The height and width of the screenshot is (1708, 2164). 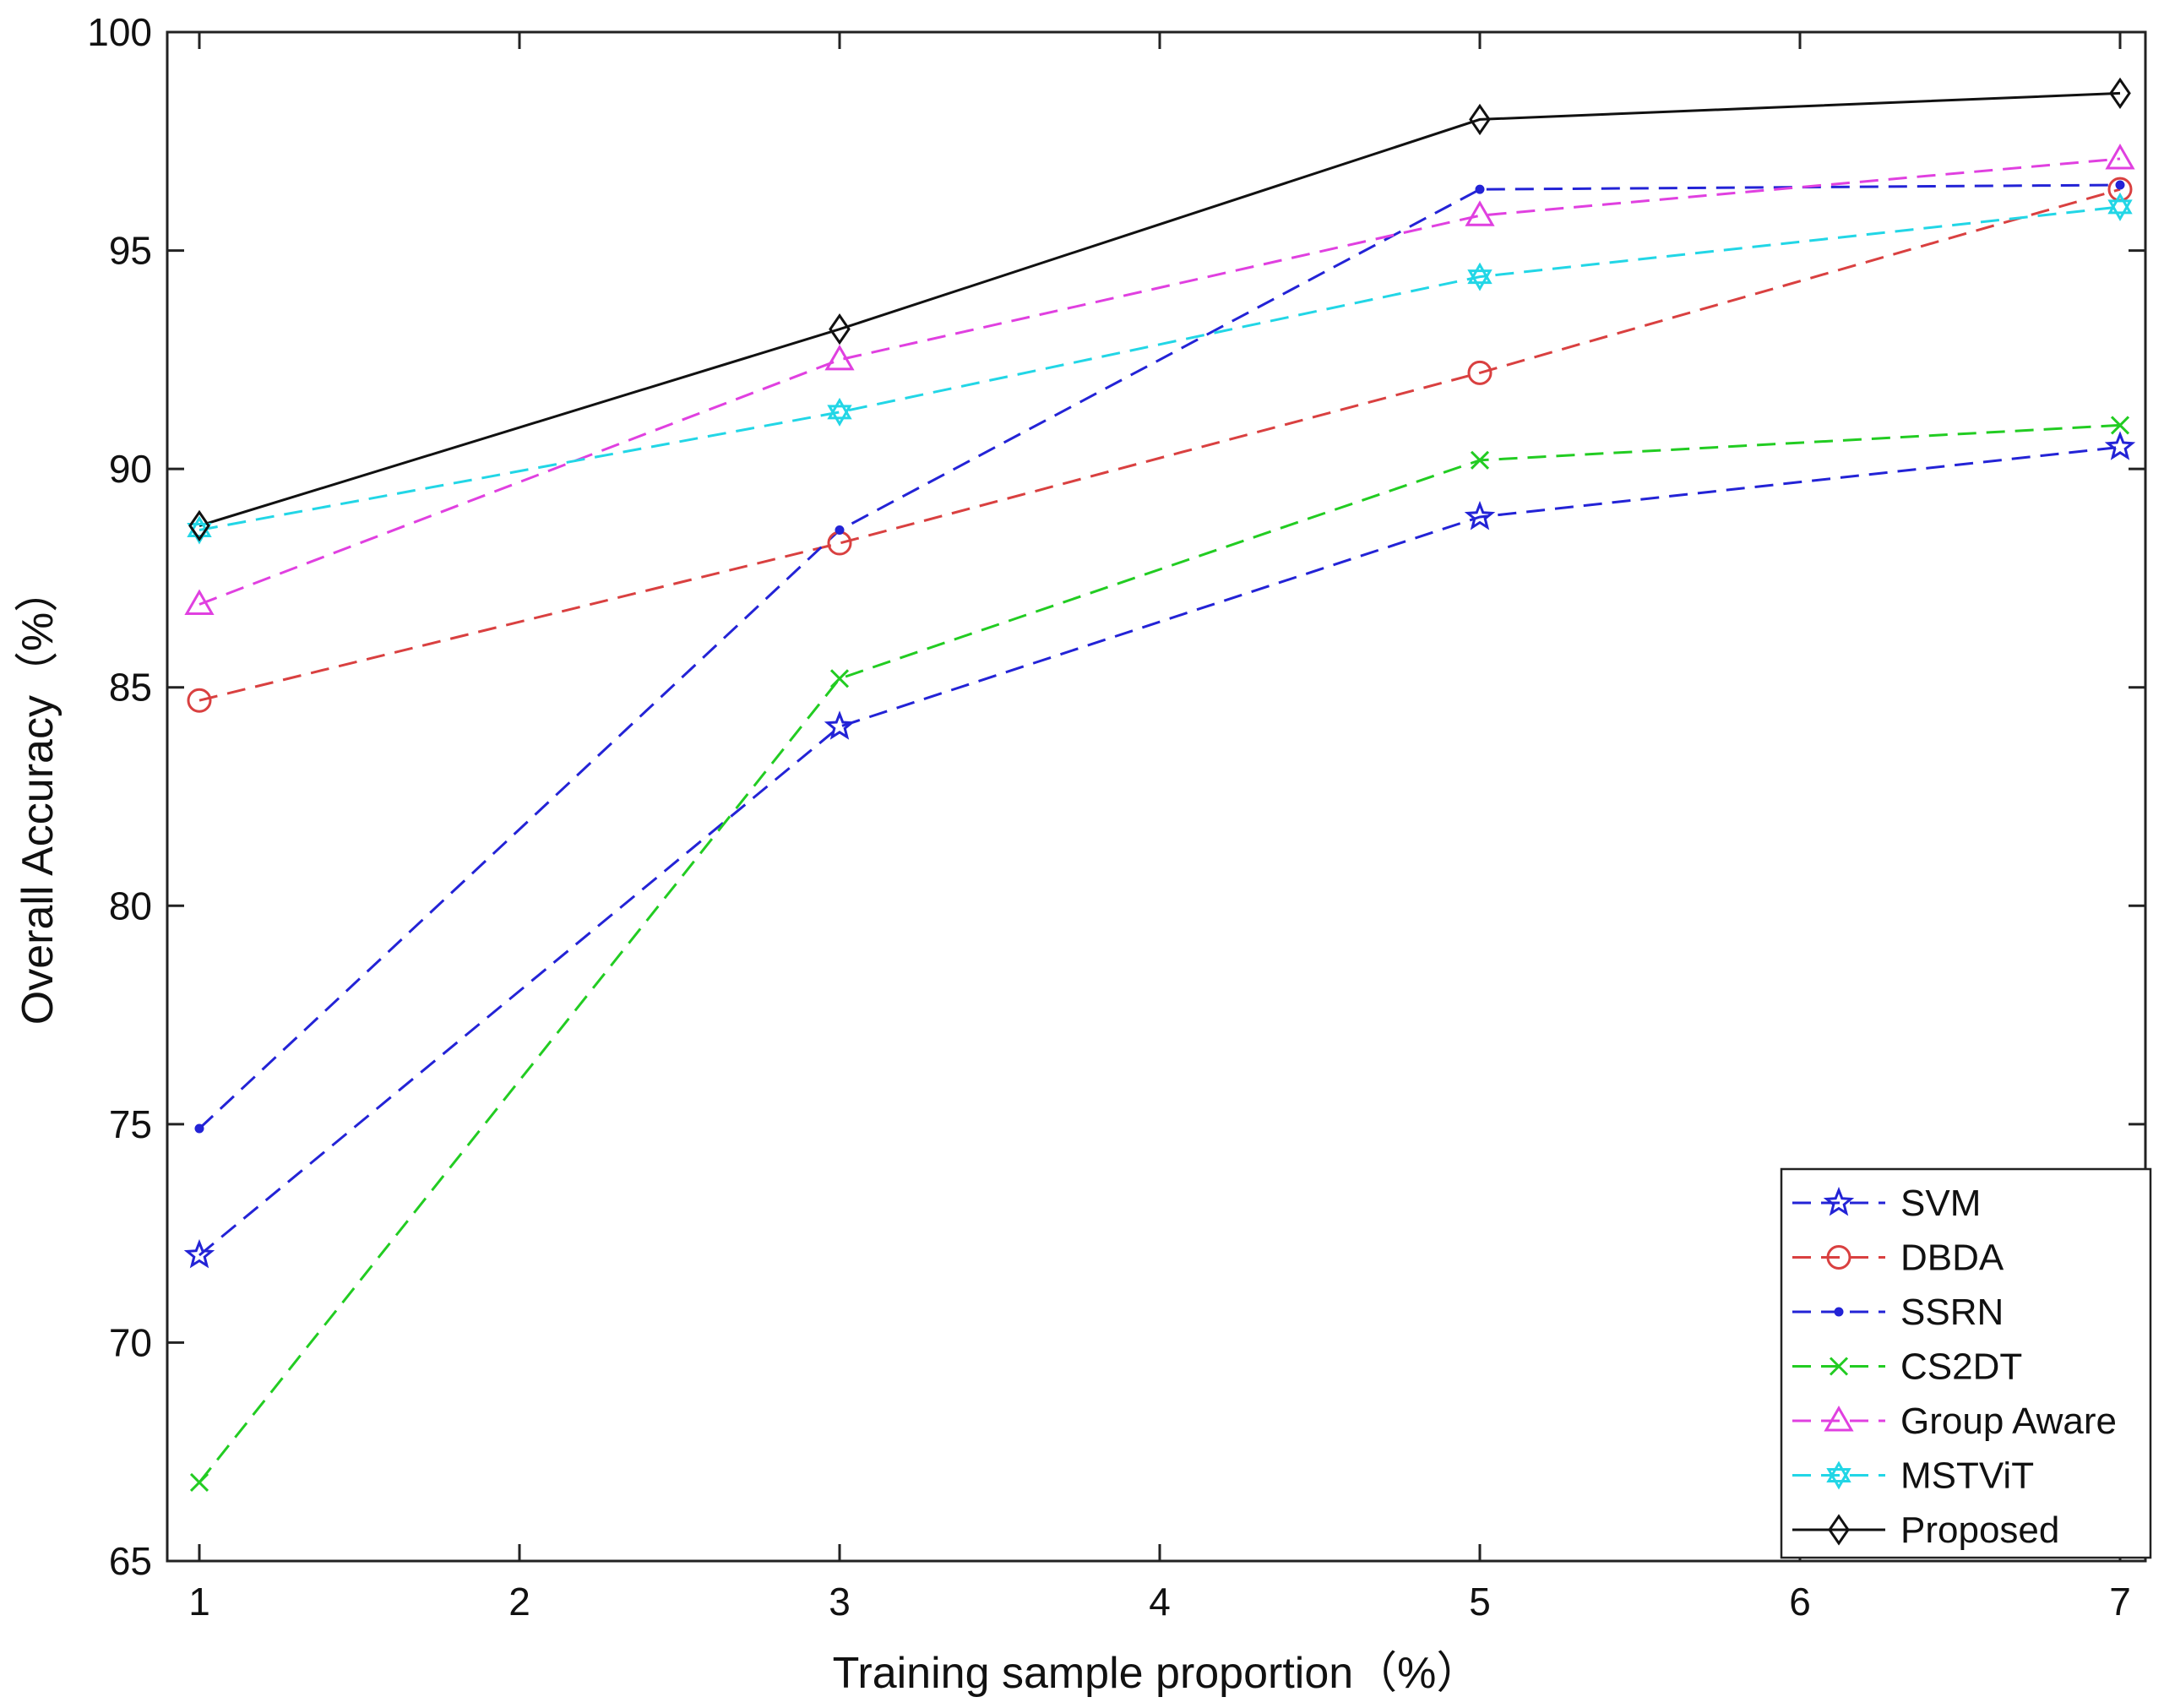 What do you see at coordinates (1800, 1602) in the screenshot?
I see `x-tick-label: 6` at bounding box center [1800, 1602].